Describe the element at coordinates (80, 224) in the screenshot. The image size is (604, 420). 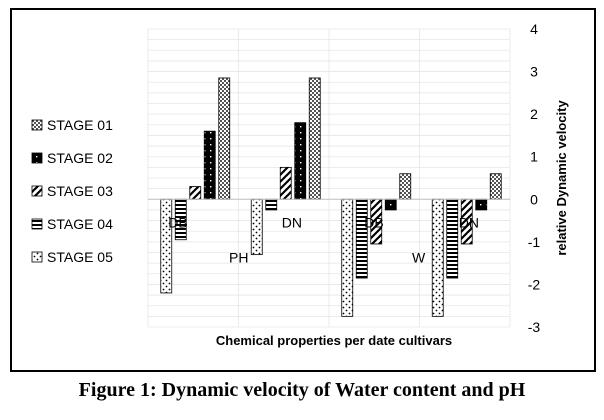
I see `legend-label: STAGE 04` at that location.